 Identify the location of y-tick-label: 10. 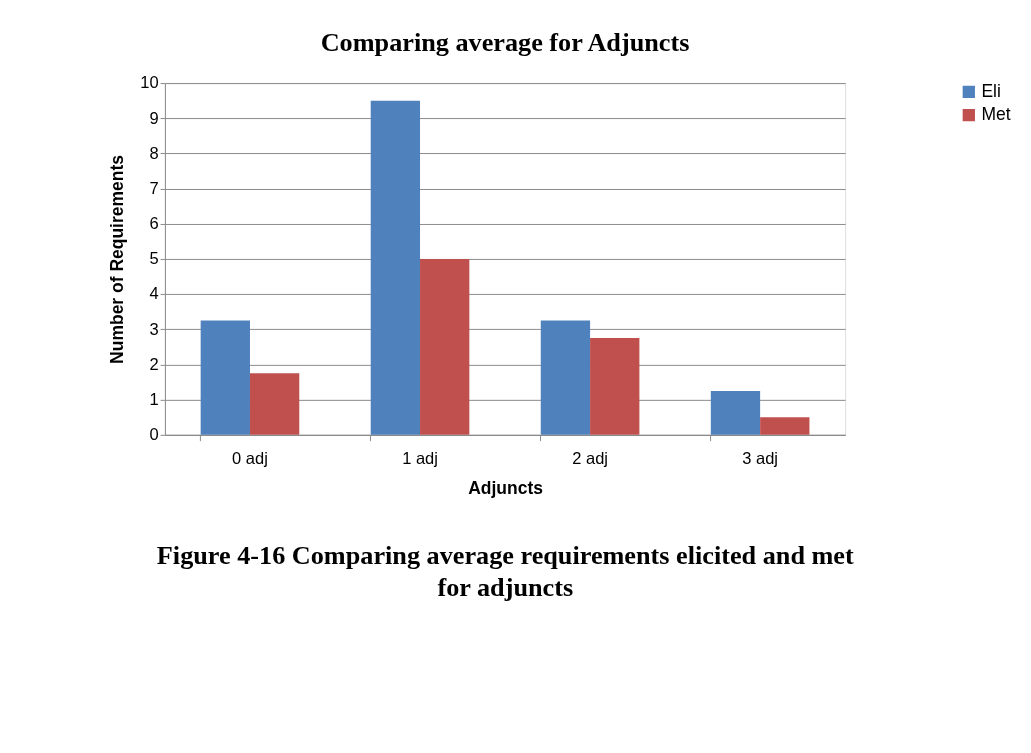
(149, 82).